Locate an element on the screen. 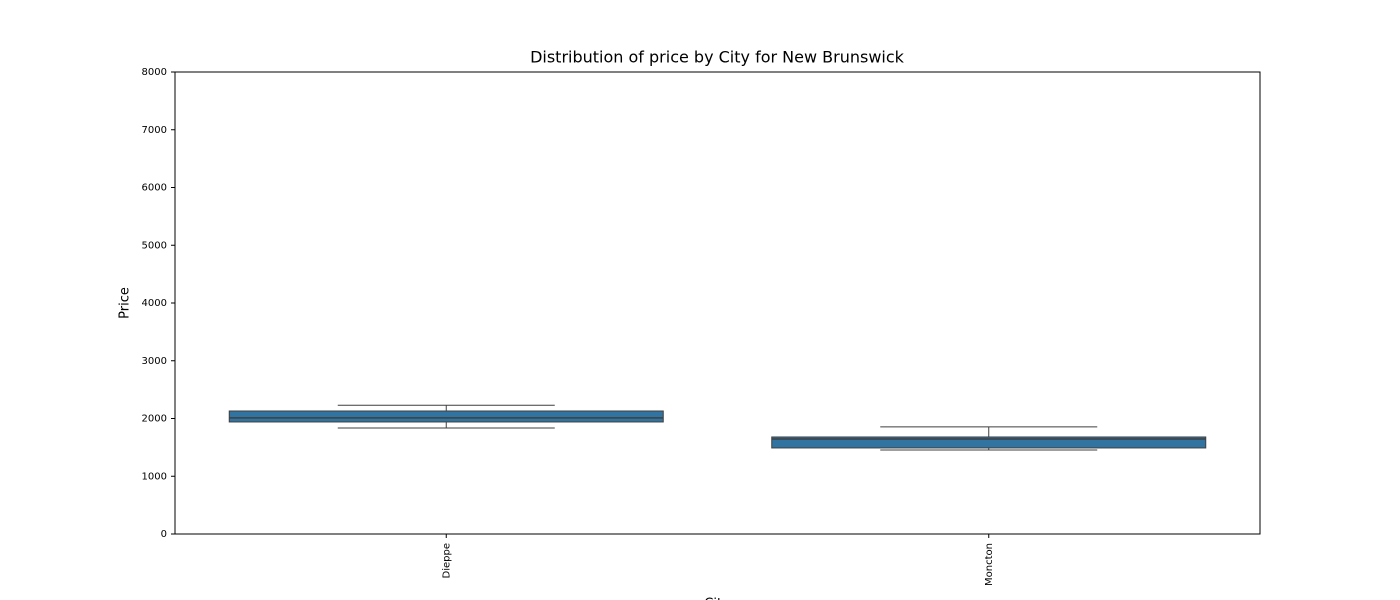  y-tick-label: 5000 is located at coordinates (154, 245).